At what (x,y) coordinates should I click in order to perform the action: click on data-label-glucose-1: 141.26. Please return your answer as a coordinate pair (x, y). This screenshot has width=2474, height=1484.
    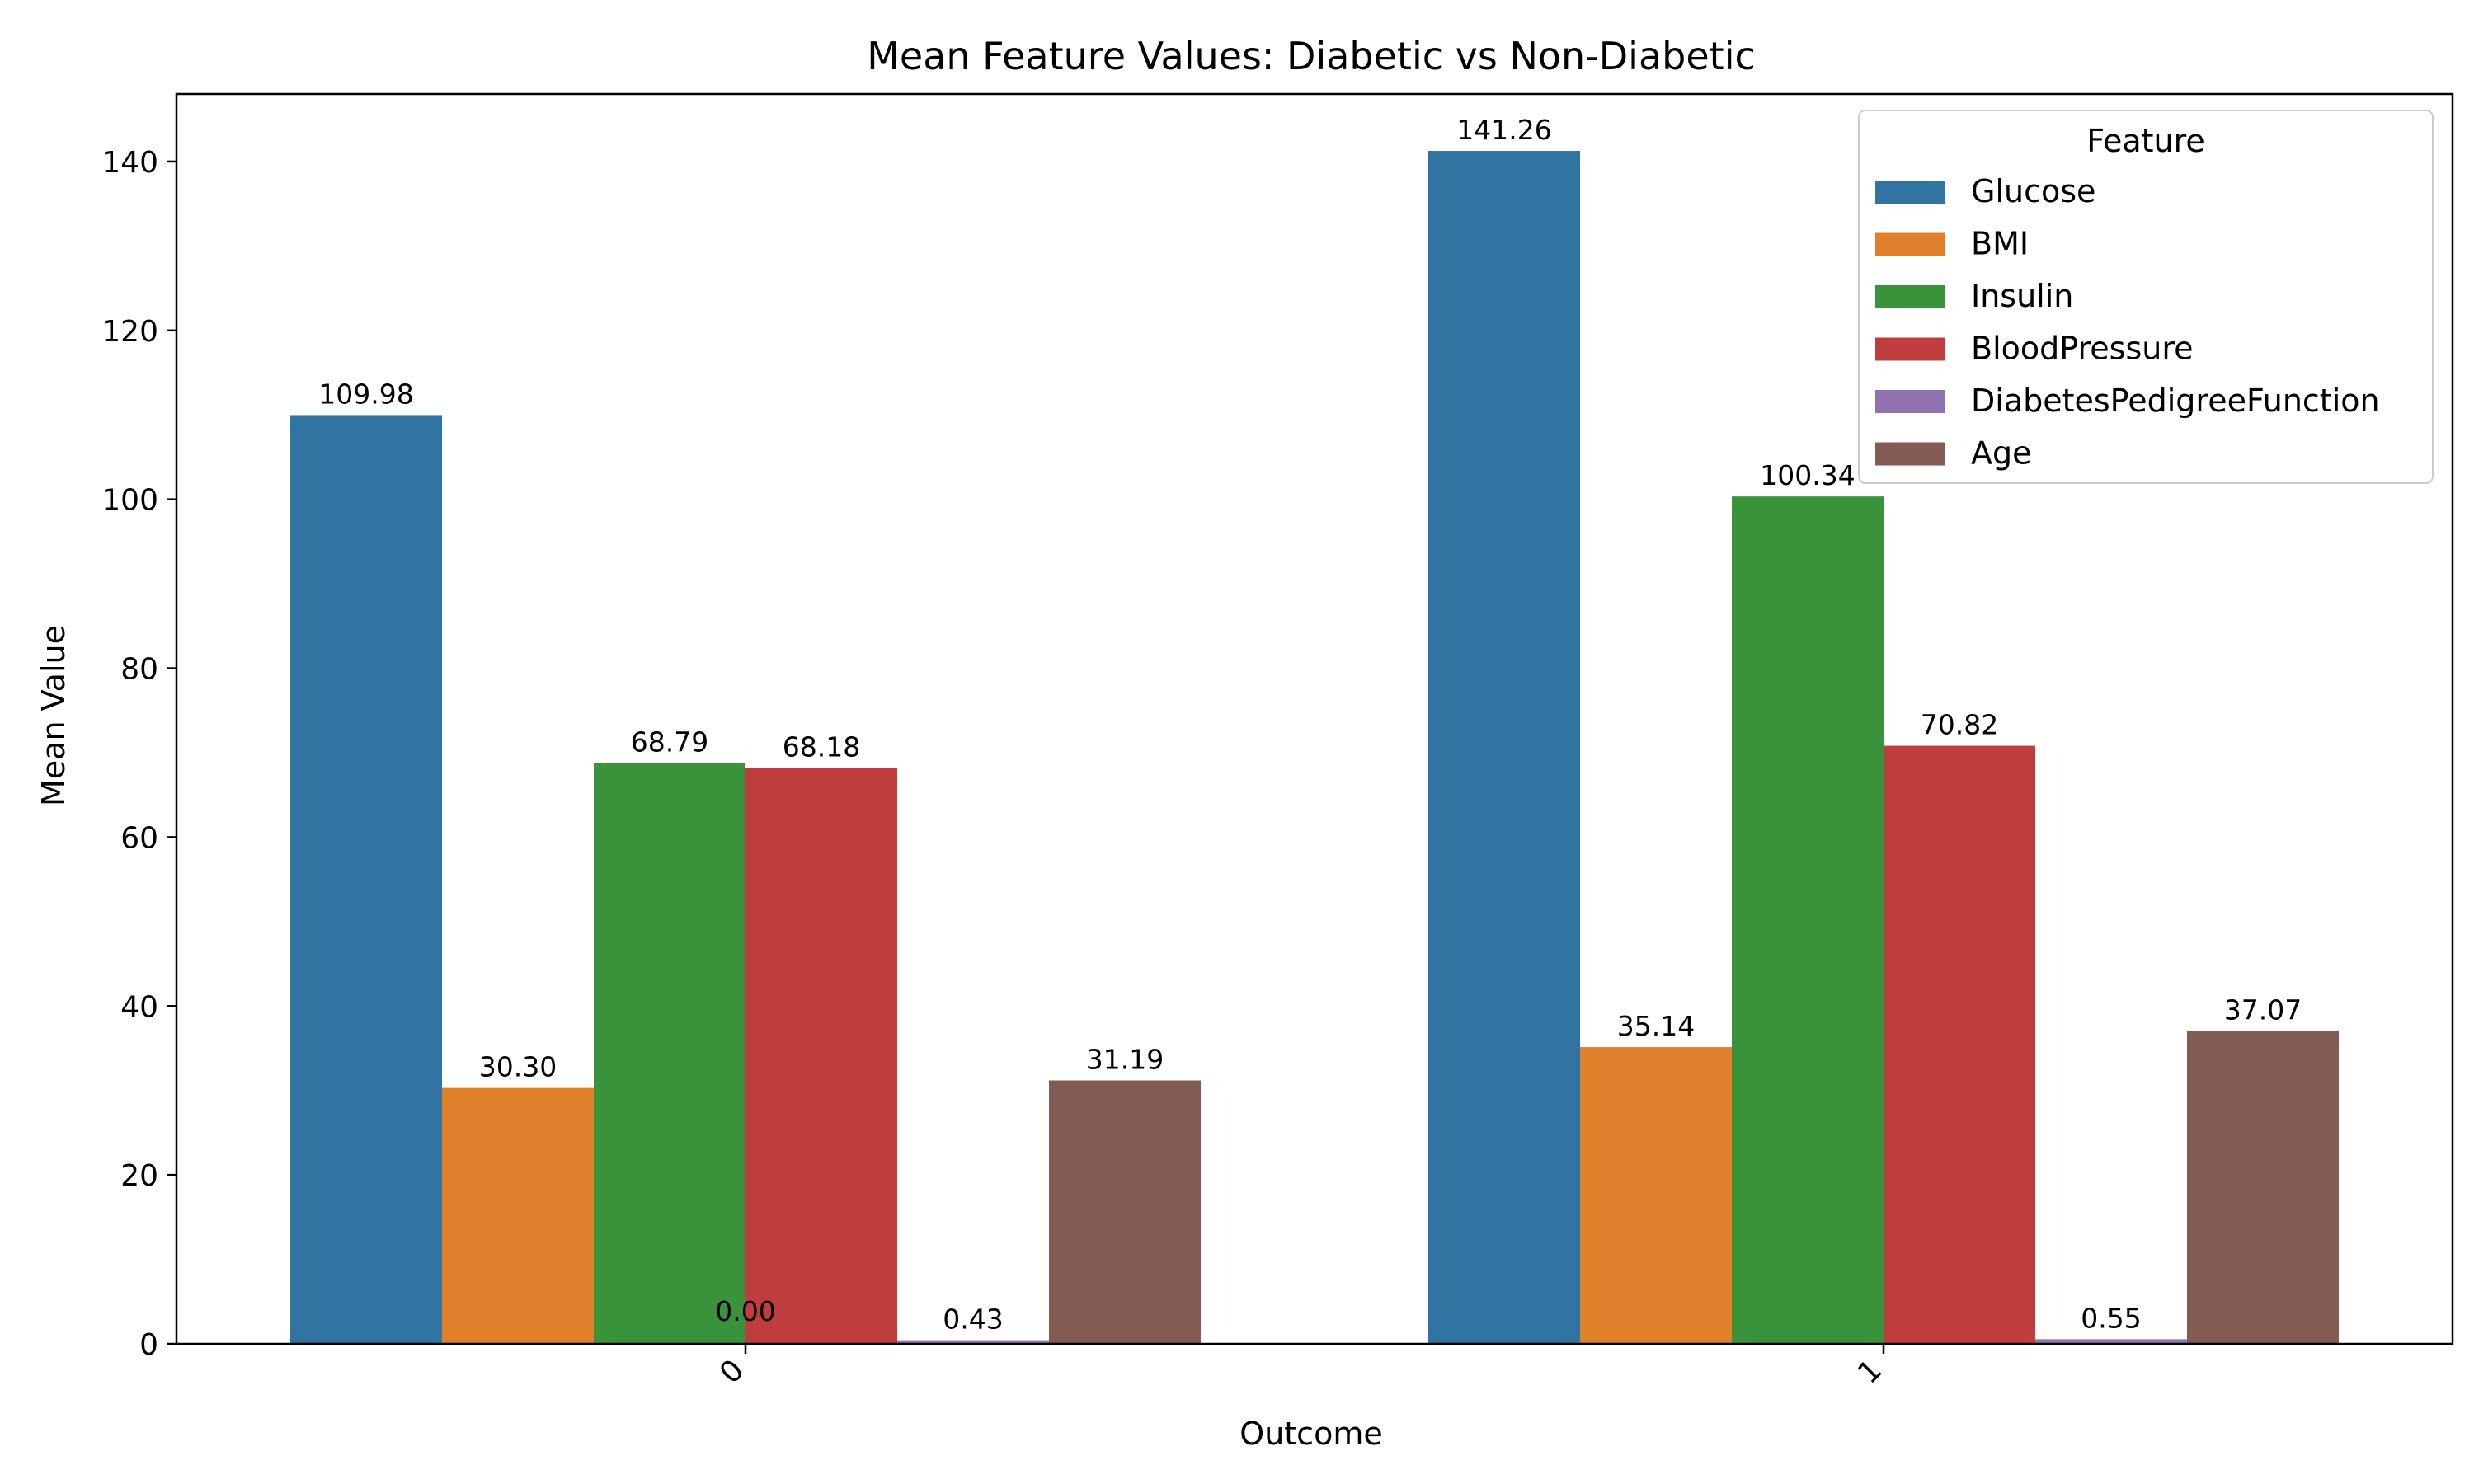
    Looking at the image, I should click on (1503, 130).